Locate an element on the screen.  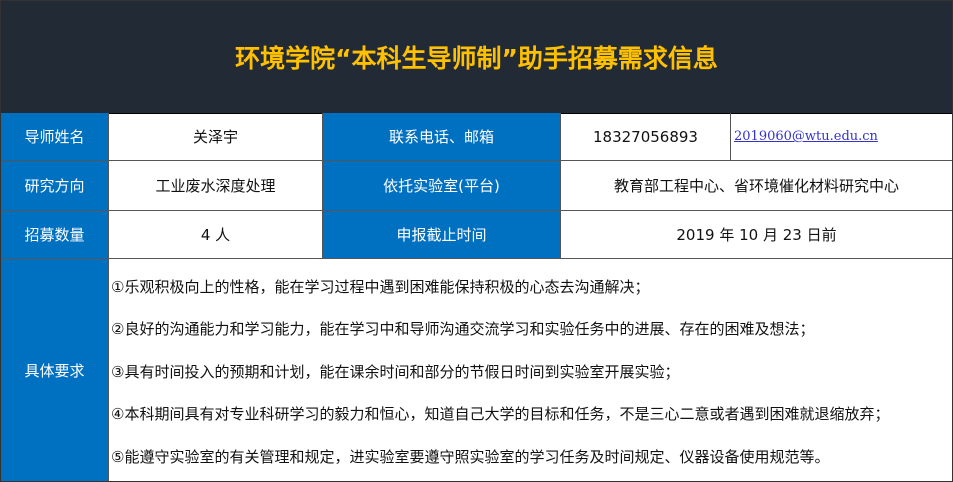
deadline-value: 2019 年 10 月 23 日前 is located at coordinates (756, 235).